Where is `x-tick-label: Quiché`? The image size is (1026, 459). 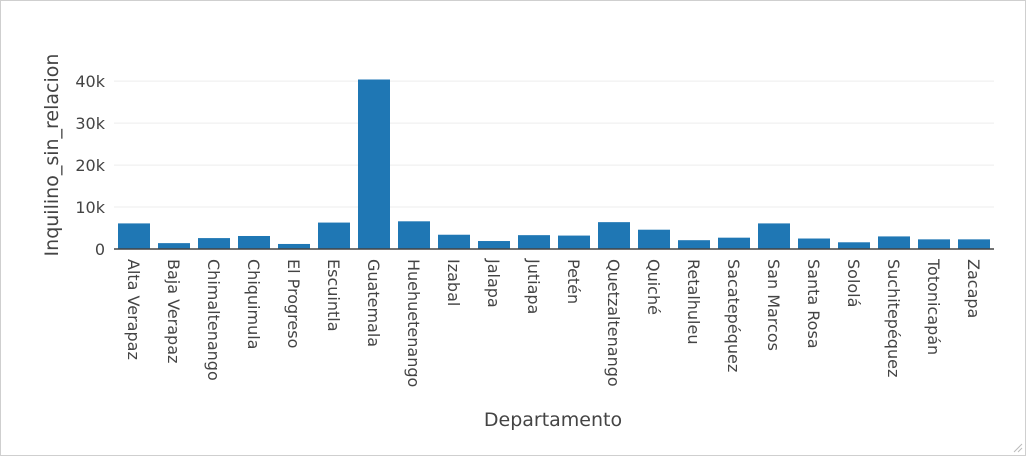
x-tick-label: Quiché is located at coordinates (653, 287).